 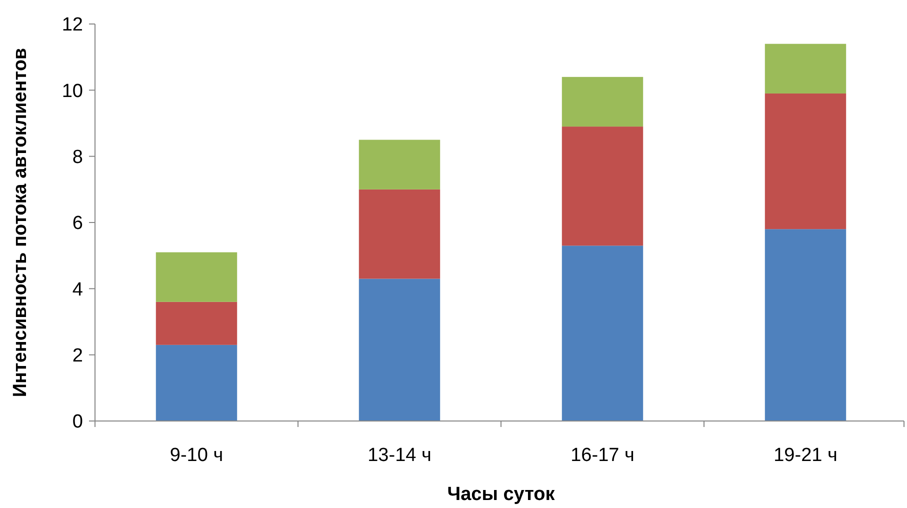 I want to click on y-axis-title: Интенсивность потока автоклиентов, so click(x=20, y=223).